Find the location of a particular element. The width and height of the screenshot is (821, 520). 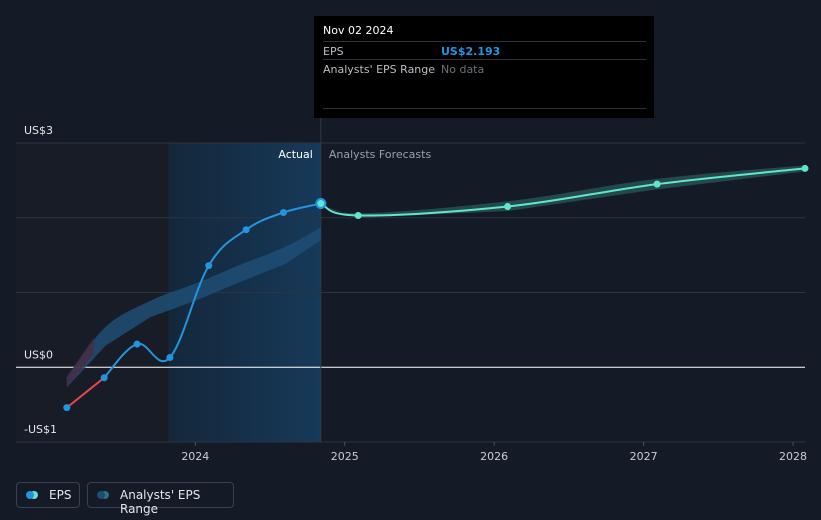

analysts-range-band is located at coordinates (193, 307).